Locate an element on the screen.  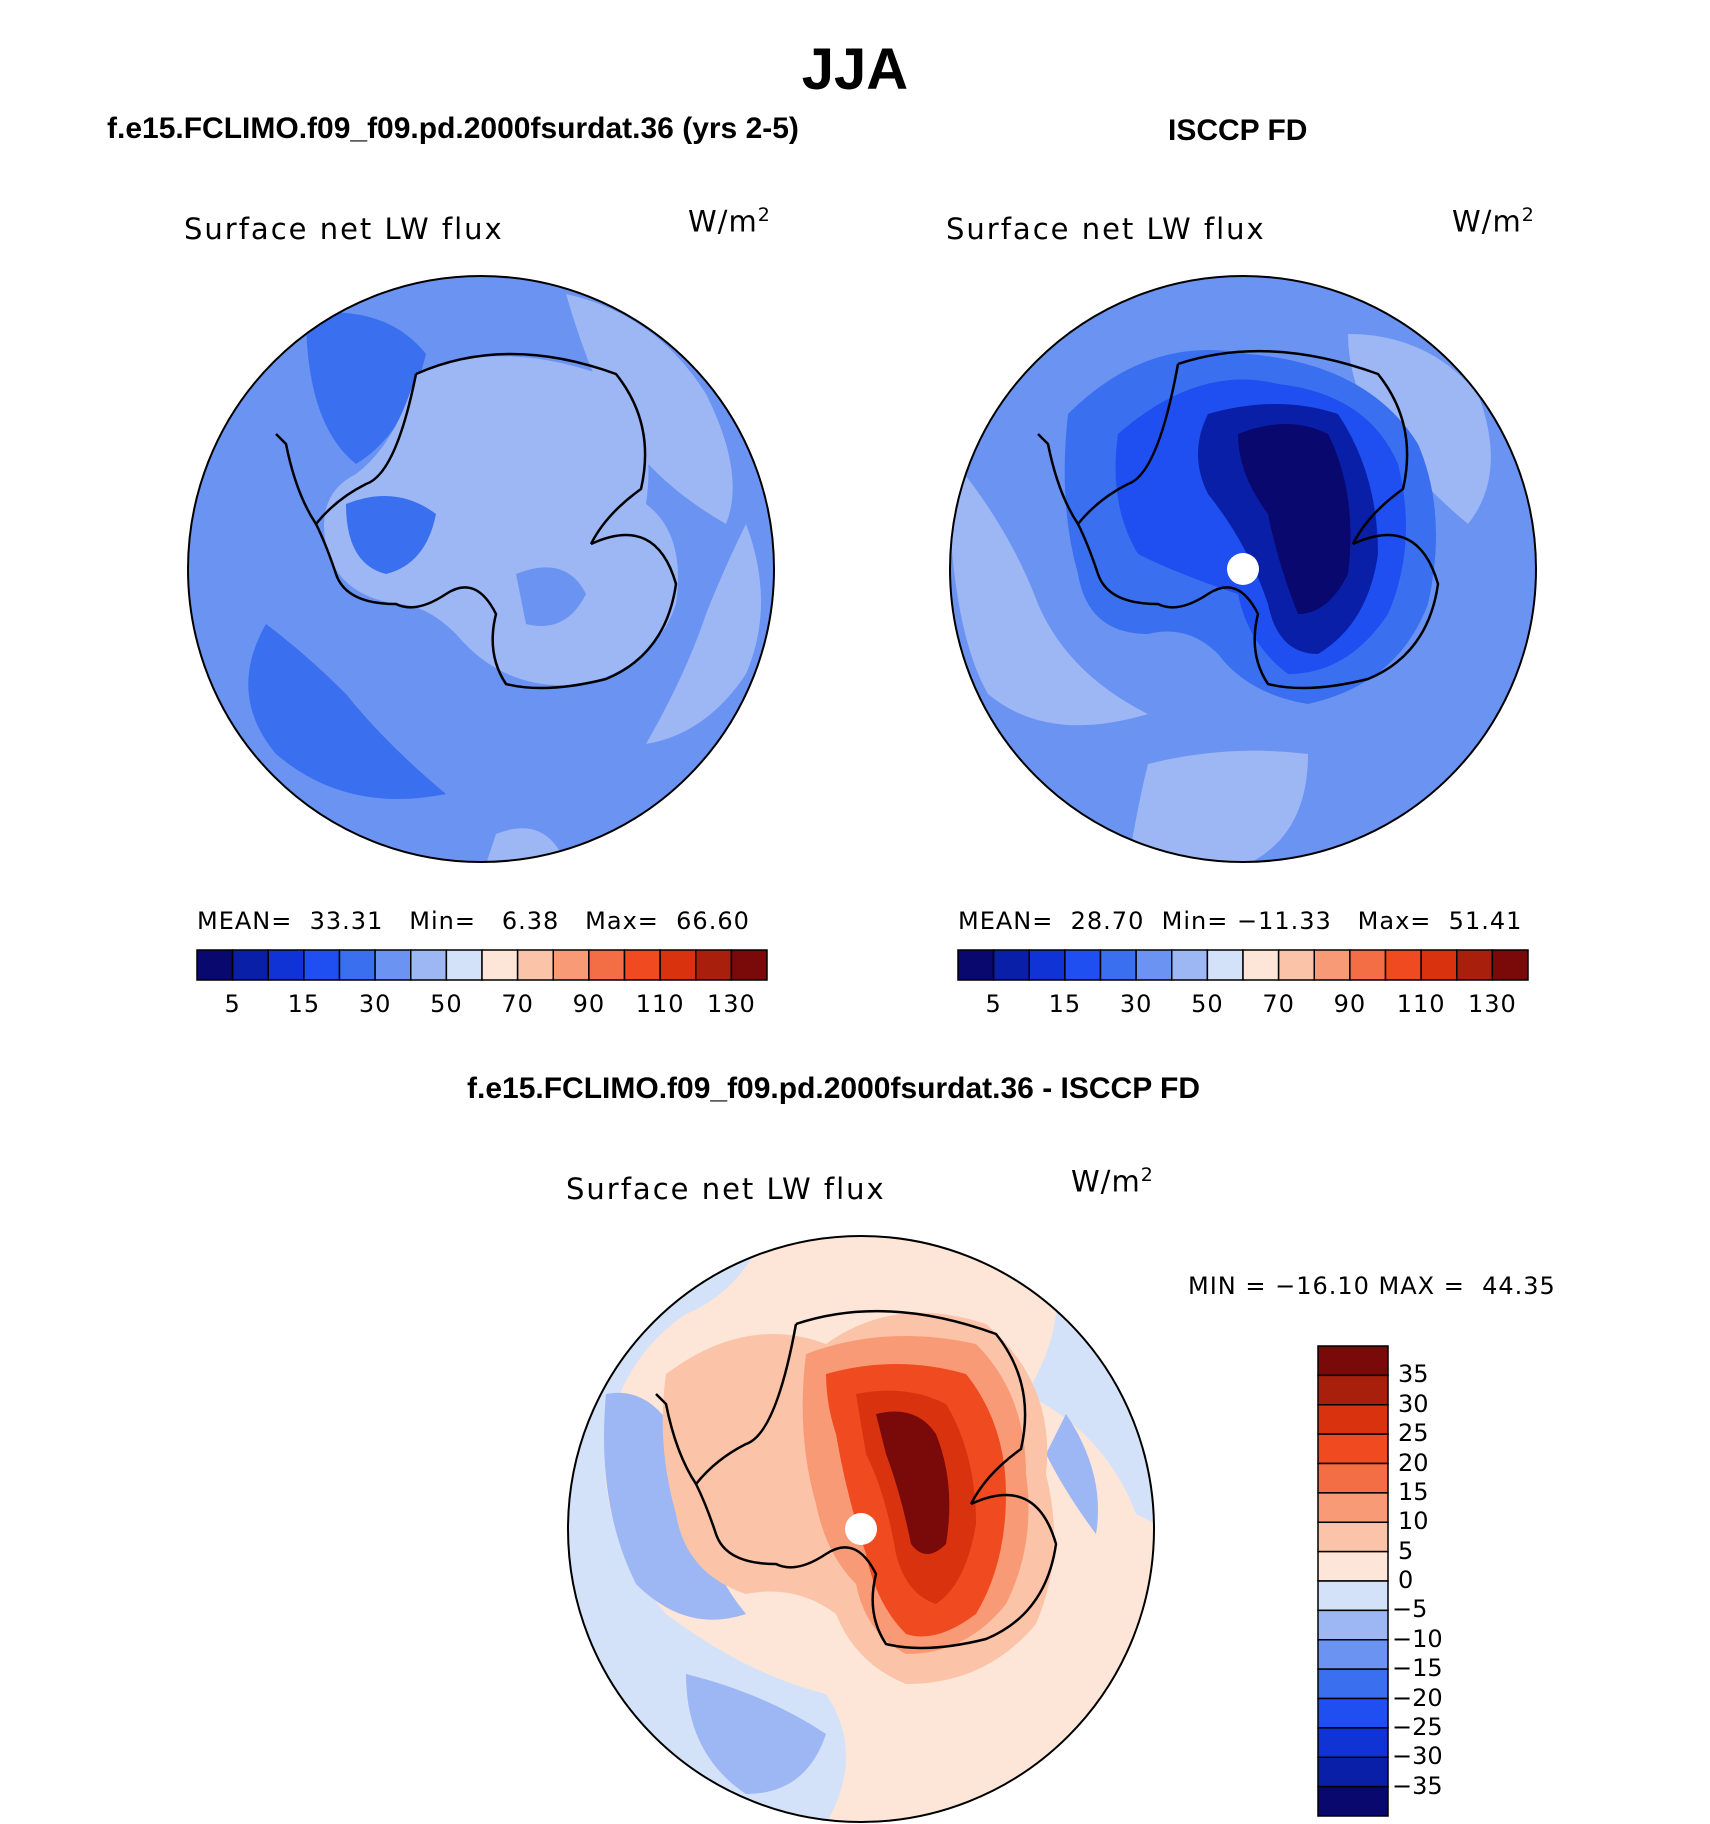
diff-colorbar-tick-label: 30 is located at coordinates (1413, 1403).